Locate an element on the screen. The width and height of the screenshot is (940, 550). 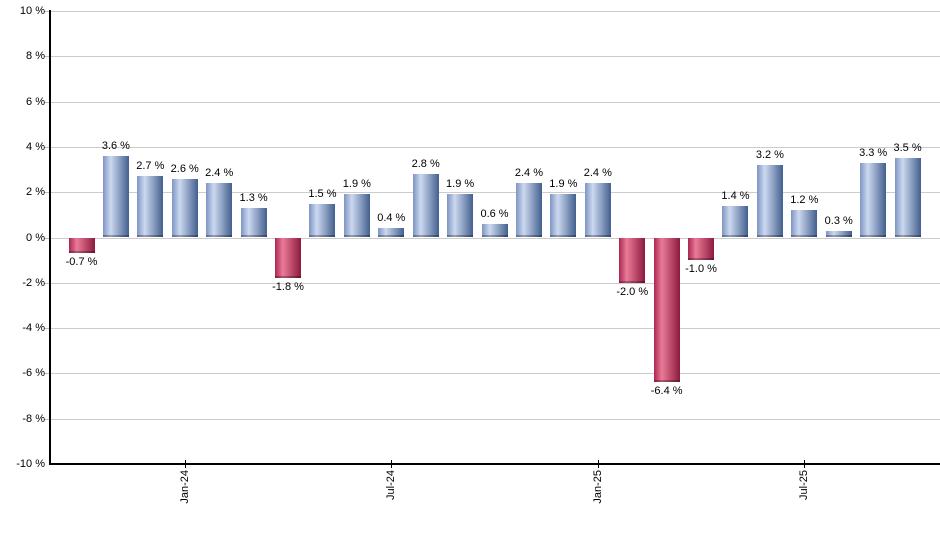
bar-value-label: 3.6 % is located at coordinates (115, 145).